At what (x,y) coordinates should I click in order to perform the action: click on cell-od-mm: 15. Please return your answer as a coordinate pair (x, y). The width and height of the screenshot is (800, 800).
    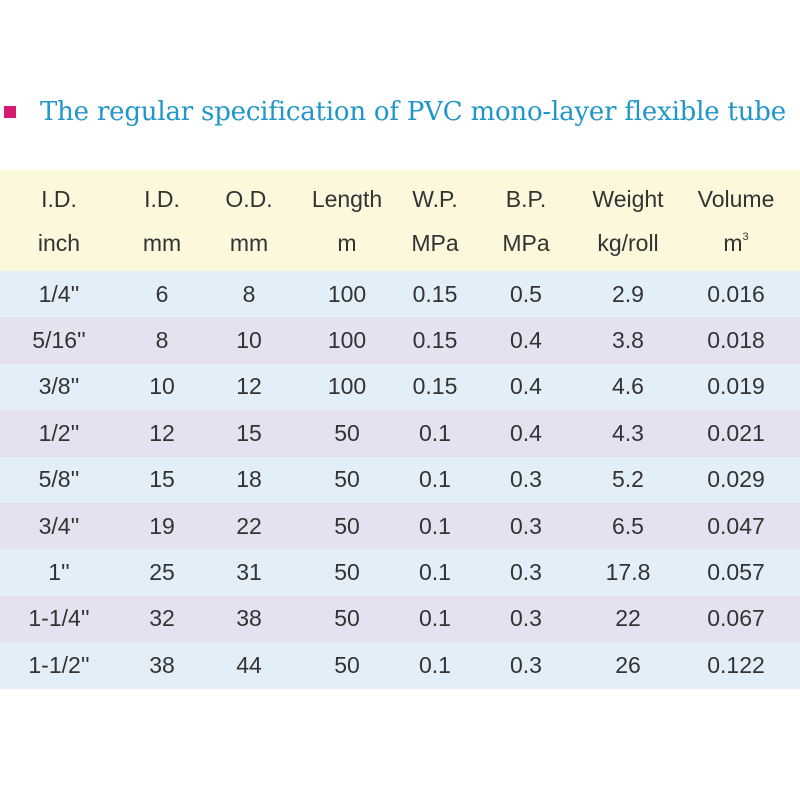
    Looking at the image, I should click on (249, 432).